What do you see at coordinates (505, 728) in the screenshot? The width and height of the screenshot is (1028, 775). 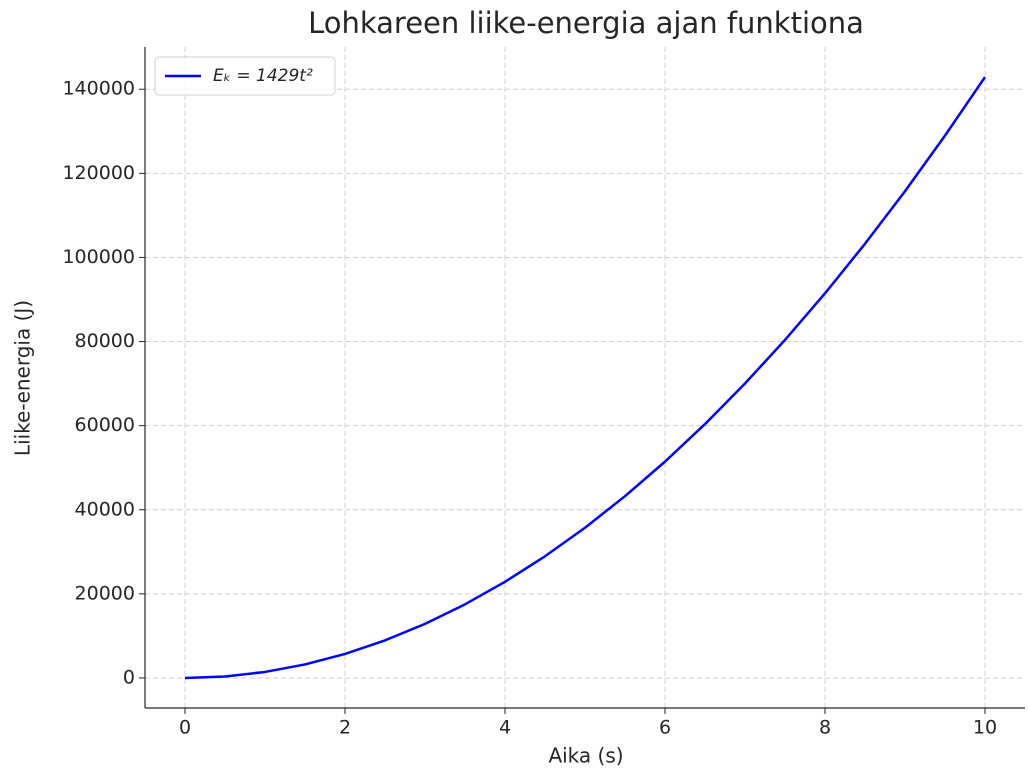 I see `x-tick-label: 4` at bounding box center [505, 728].